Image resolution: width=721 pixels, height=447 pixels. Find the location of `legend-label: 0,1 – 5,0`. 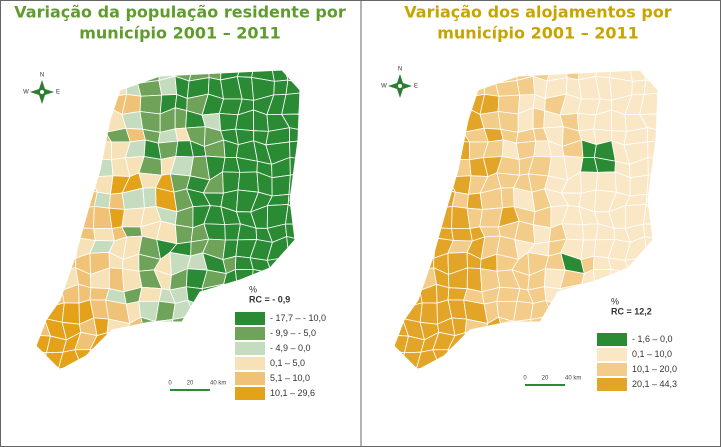

legend-label: 0,1 – 5,0 is located at coordinates (287, 363).